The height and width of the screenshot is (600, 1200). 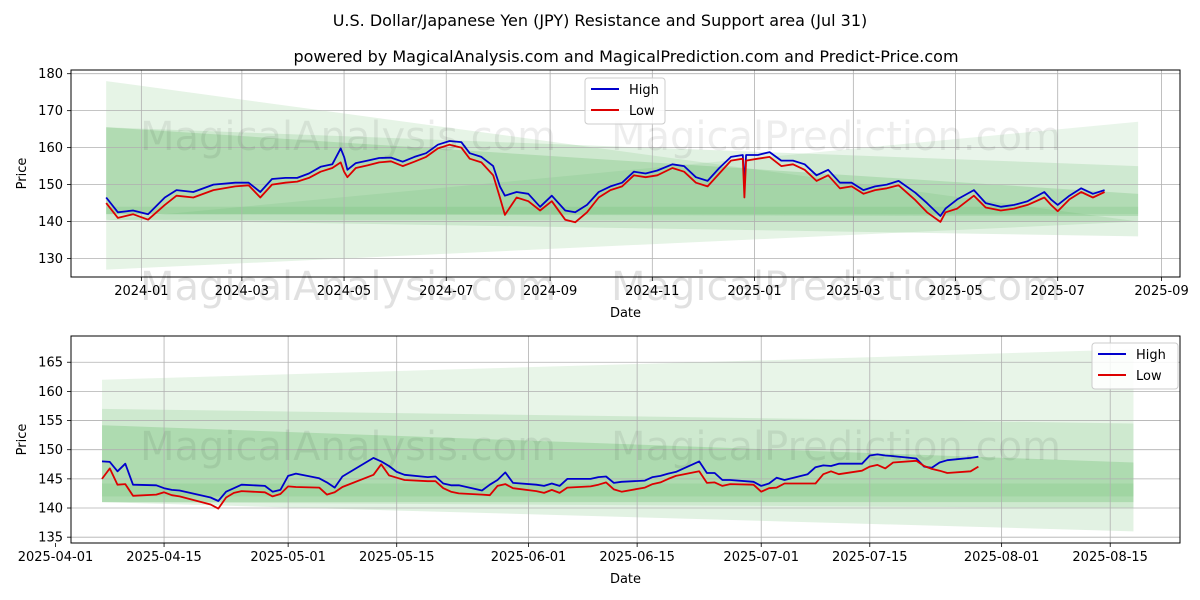 I want to click on x-tick-label: 2025-08-01, so click(x=1002, y=557).